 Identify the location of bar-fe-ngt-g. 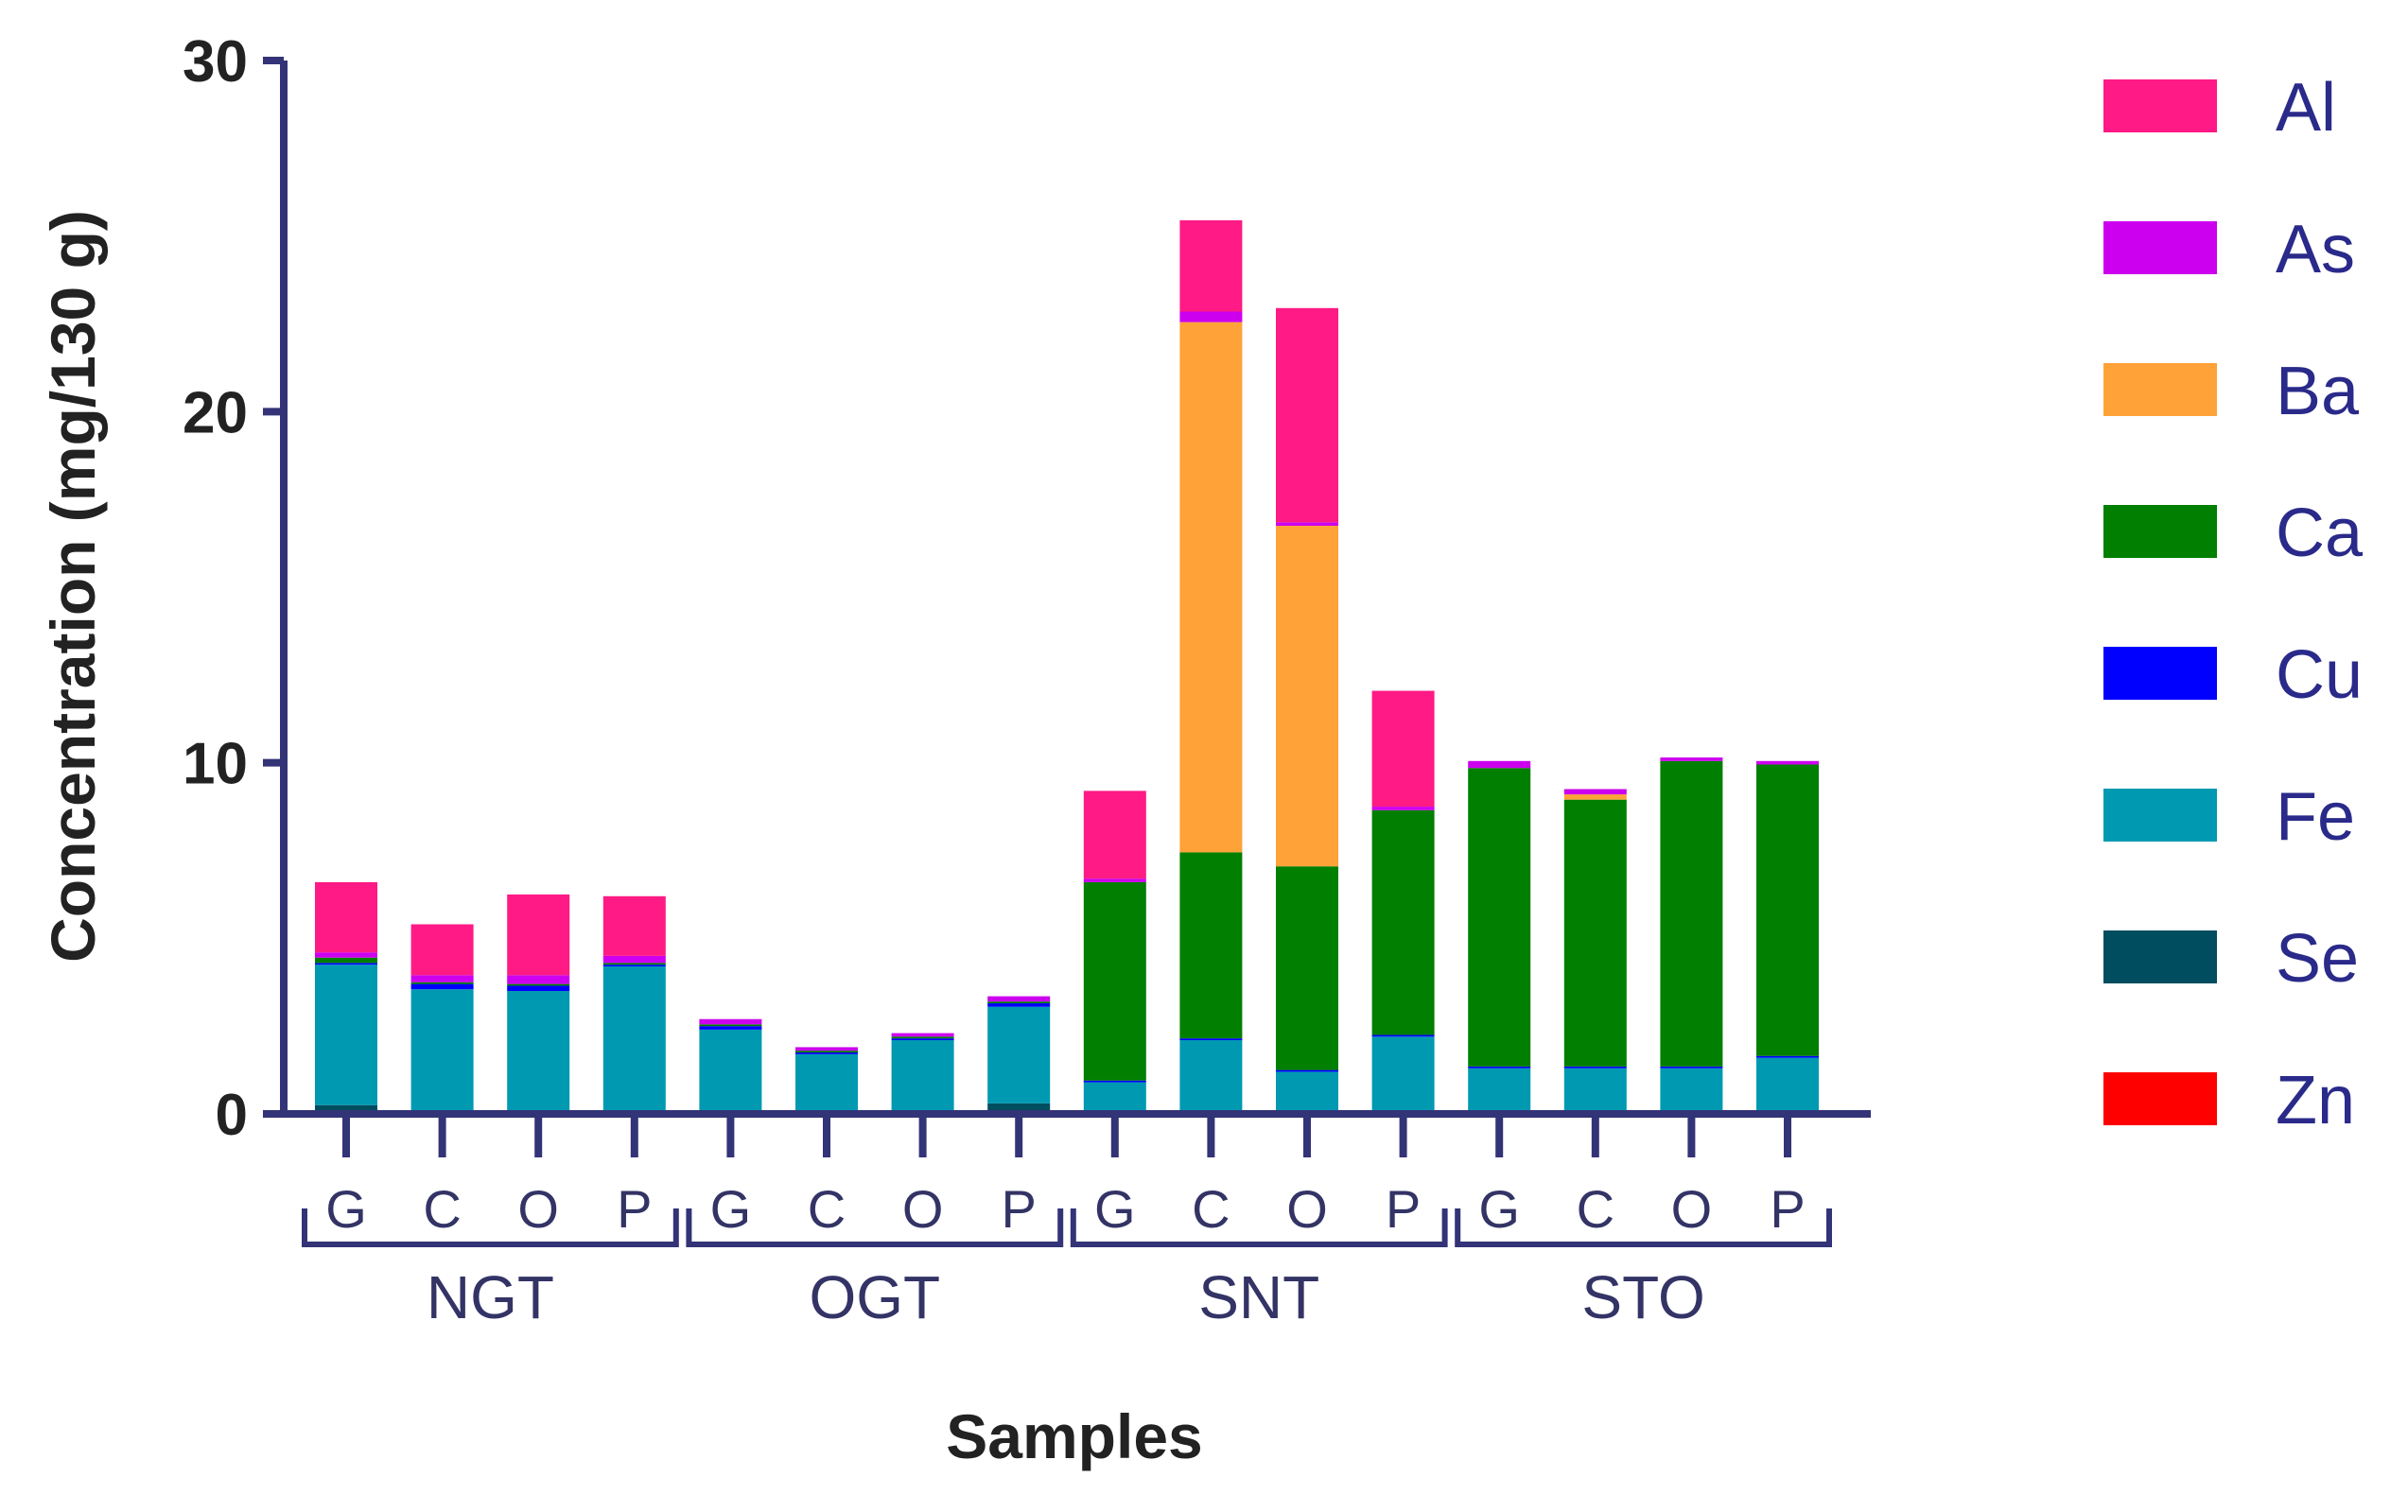
(346, 1035).